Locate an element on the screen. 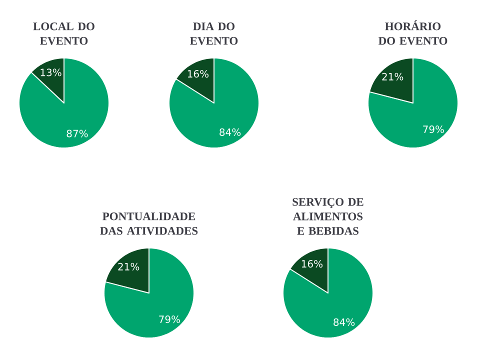  chart-title: SERVIÇO DE ALIMENTOS E BEBIDAS is located at coordinates (328, 216).